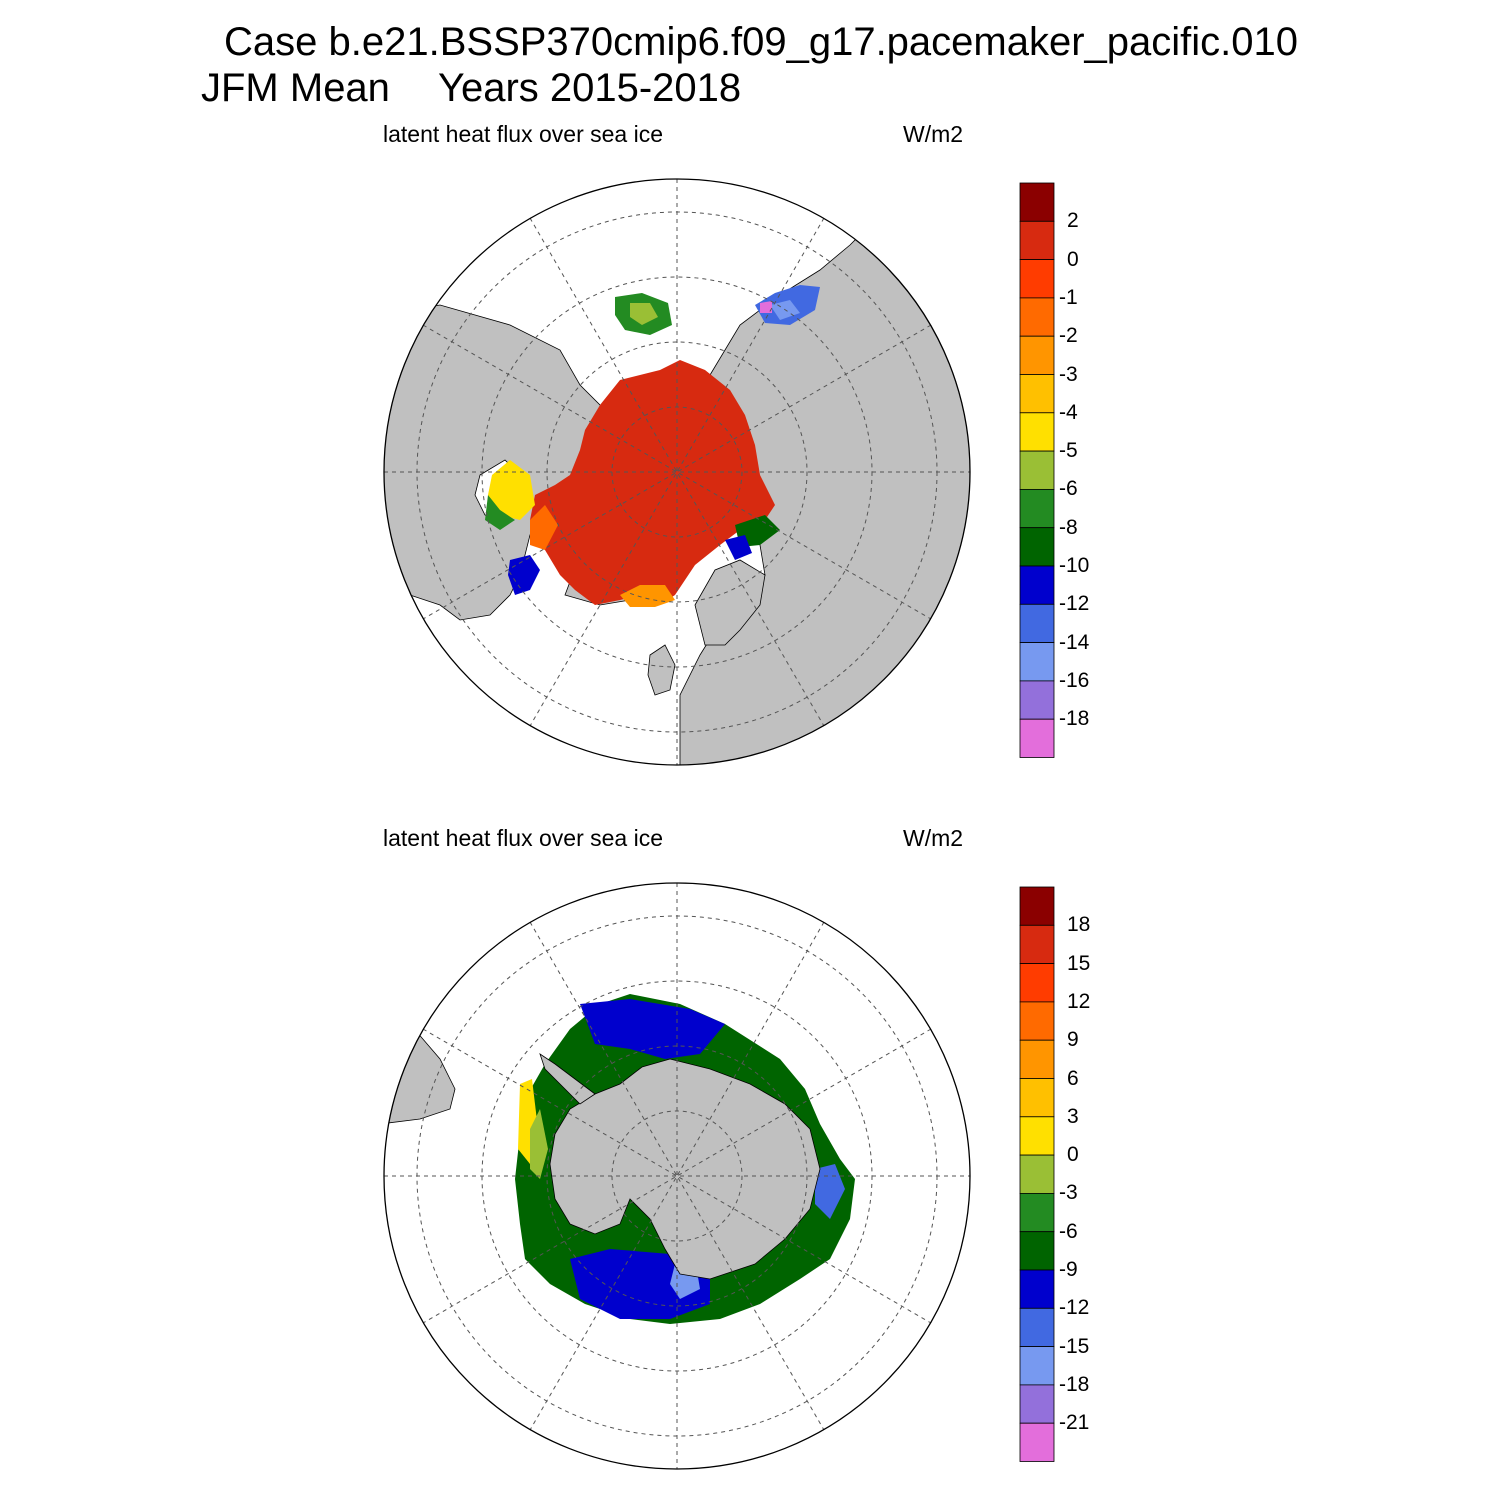 The width and height of the screenshot is (1500, 1500). I want to click on colorbar-tick-label: 3, so click(1073, 1116).